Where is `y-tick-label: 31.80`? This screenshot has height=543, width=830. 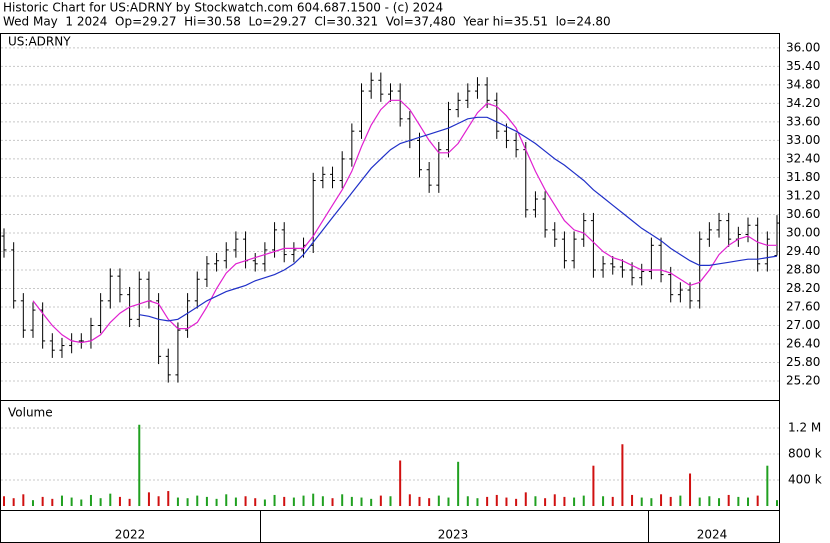 y-tick-label: 31.80 is located at coordinates (803, 177).